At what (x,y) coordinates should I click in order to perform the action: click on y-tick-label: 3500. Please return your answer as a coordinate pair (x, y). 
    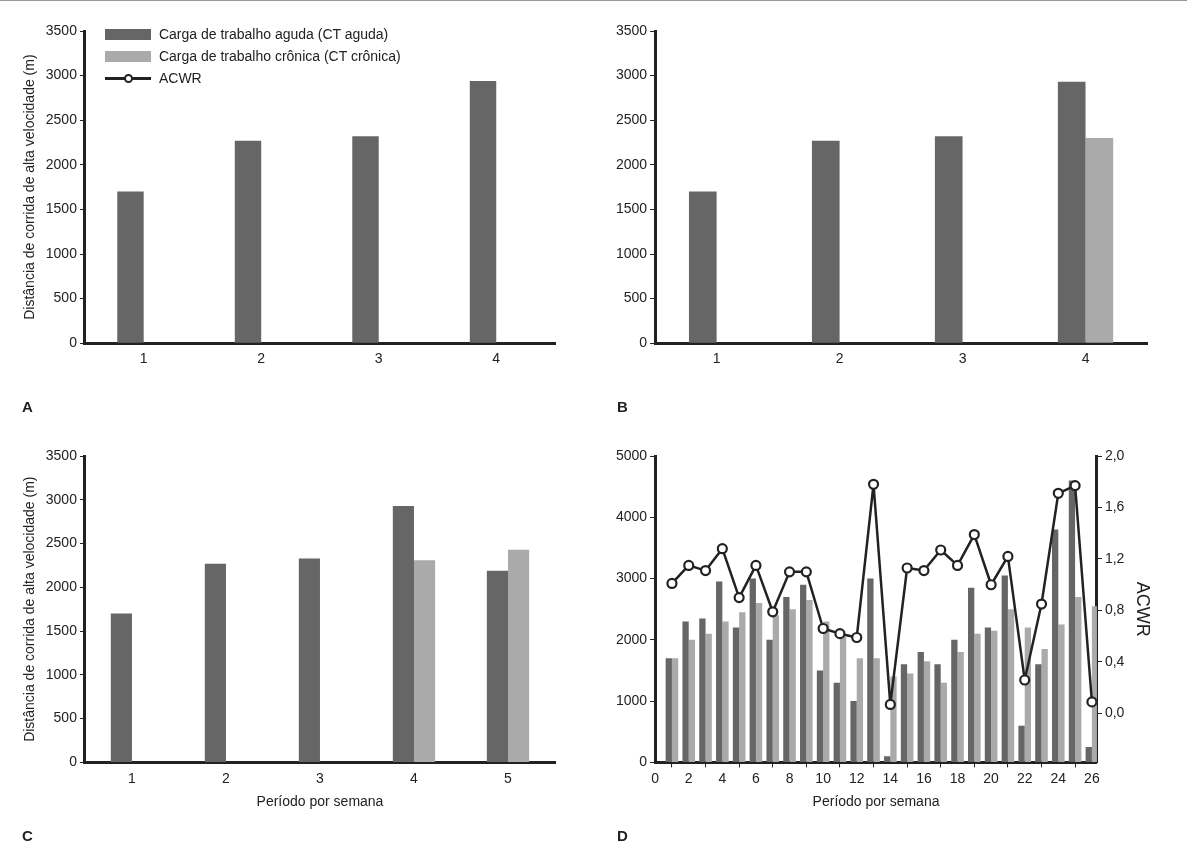
    Looking at the image, I should click on (61, 454).